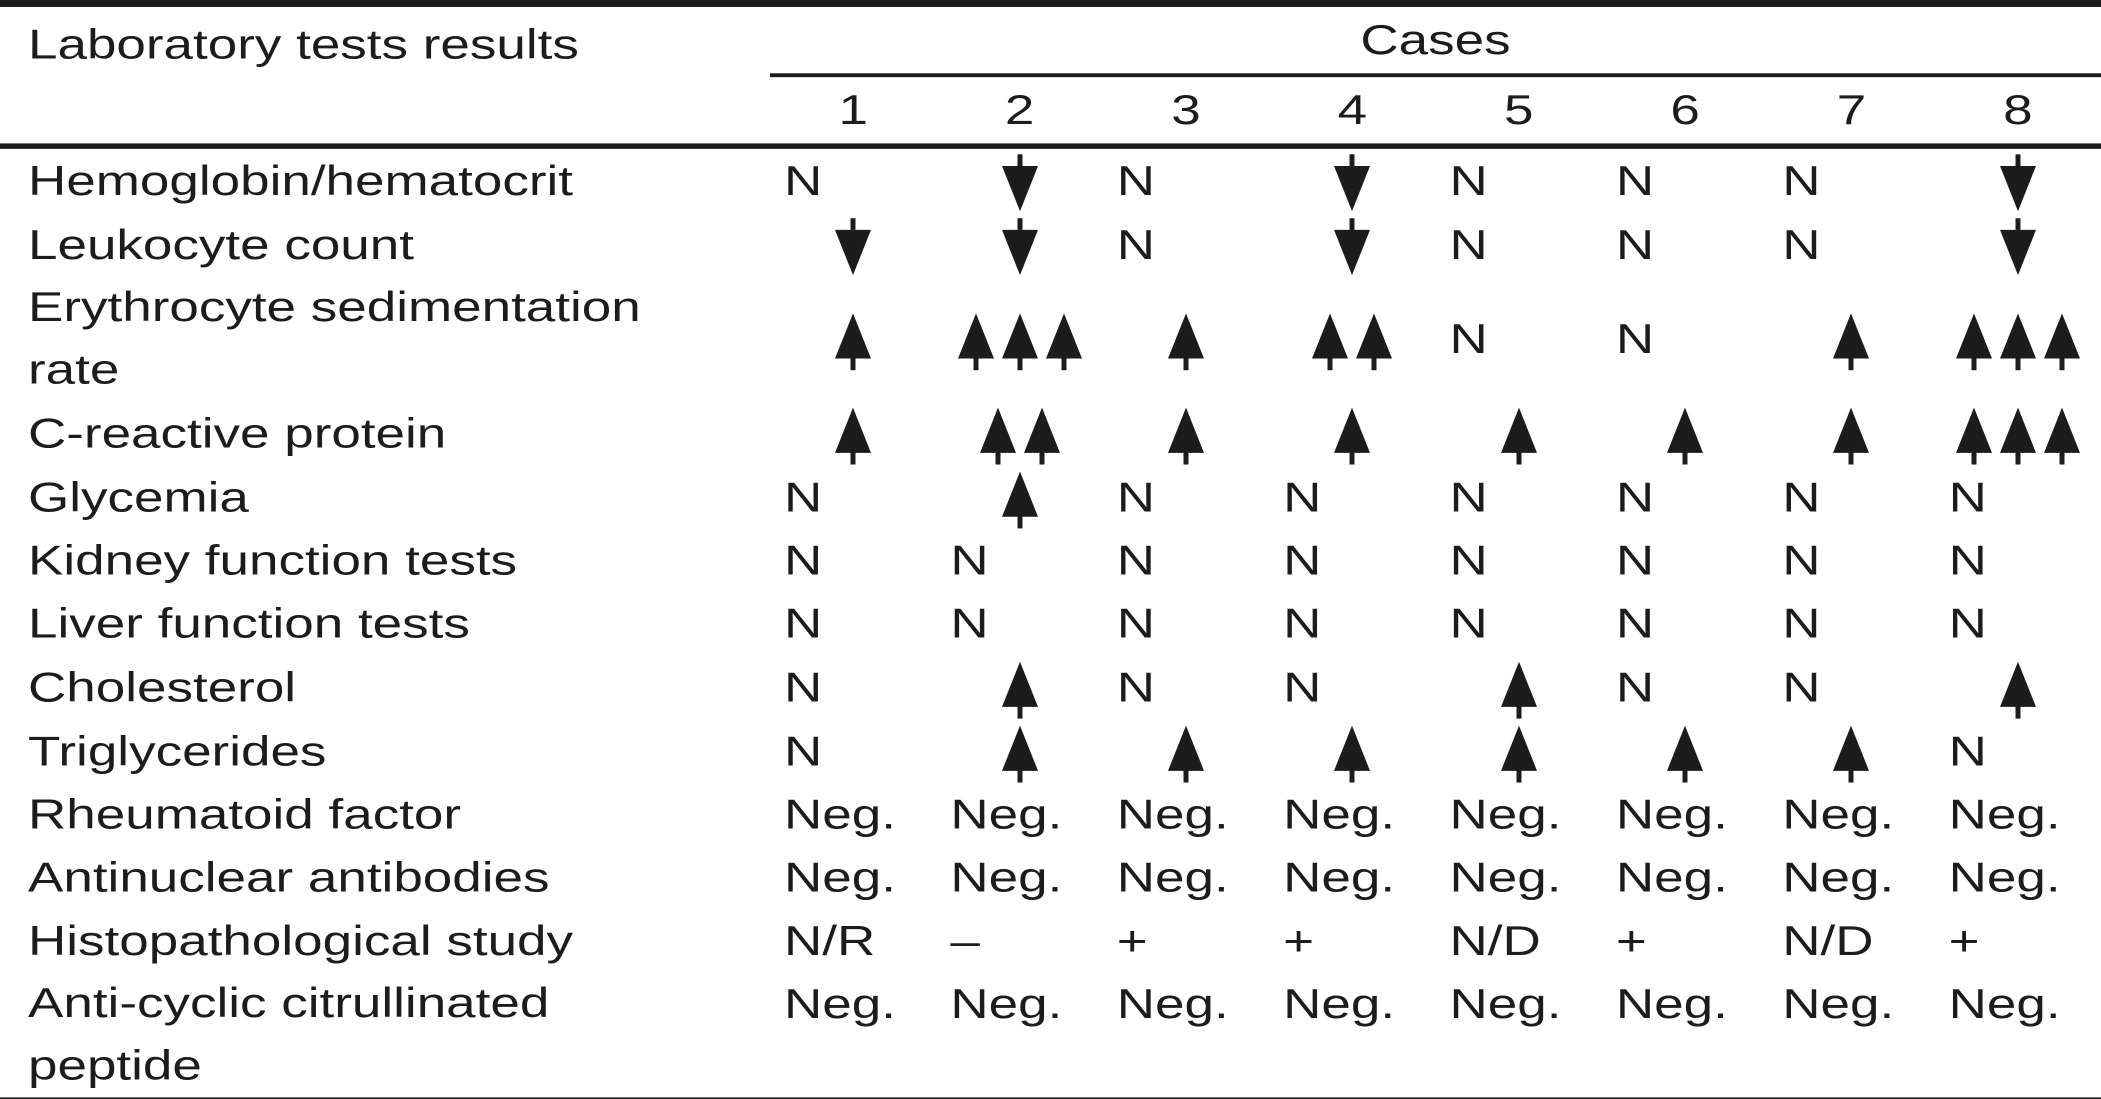 Image resolution: width=2101 pixels, height=1099 pixels. Describe the element at coordinates (1019, 112) in the screenshot. I see `case-number-header: 2` at that location.